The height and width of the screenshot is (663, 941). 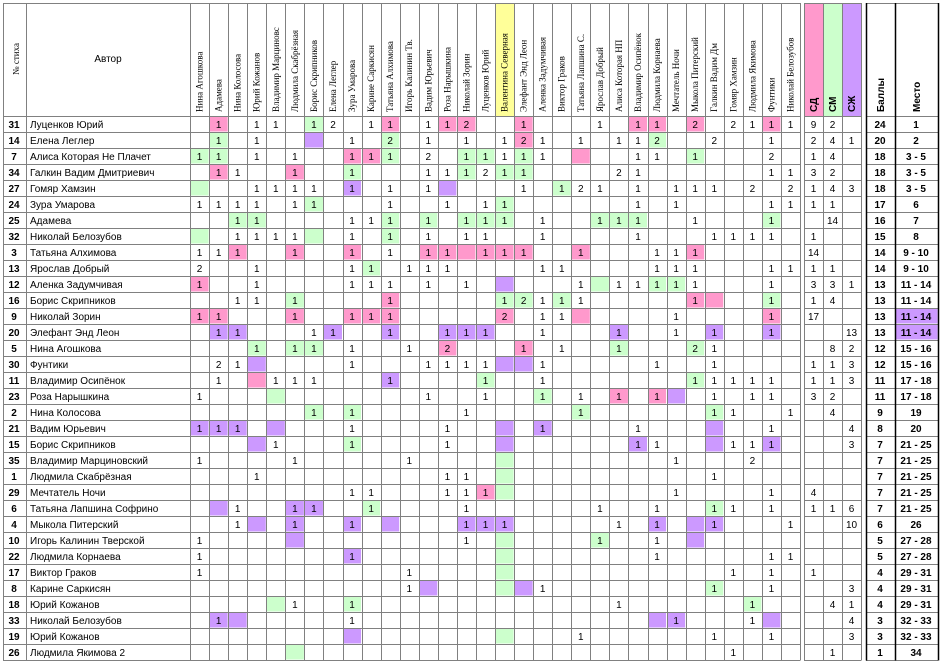 I want to click on poem-number: 4, so click(x=14, y=525).